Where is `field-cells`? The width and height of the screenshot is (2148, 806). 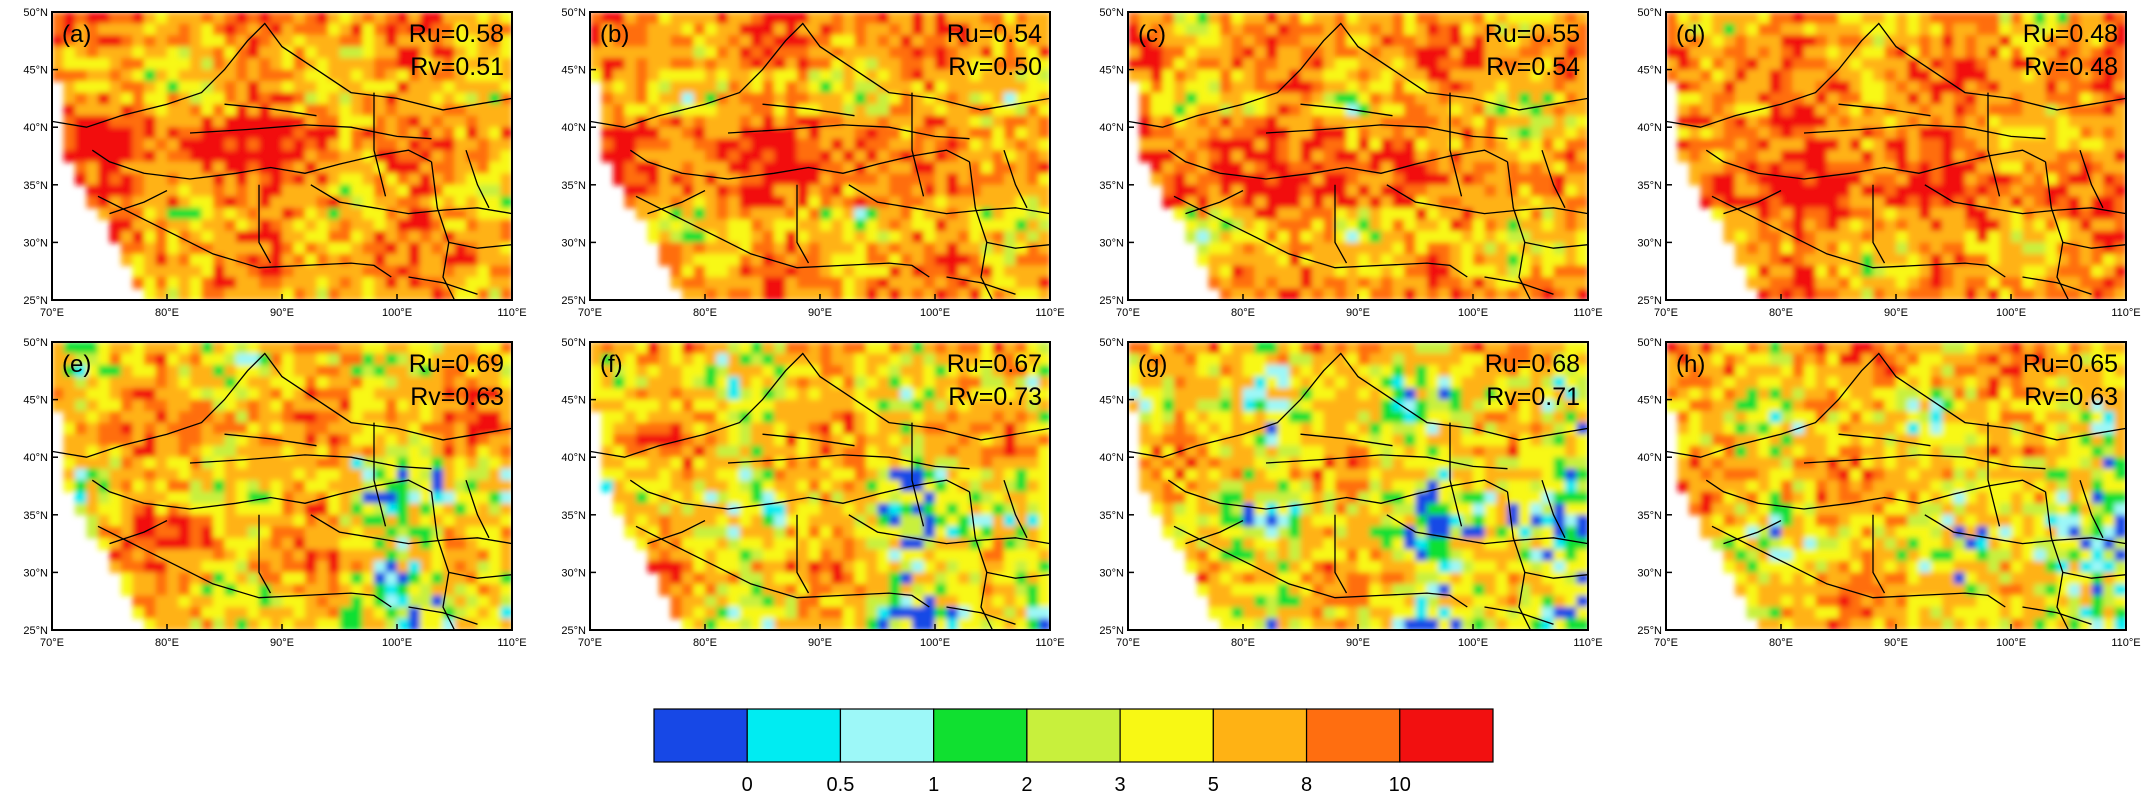
field-cells is located at coordinates (282, 156).